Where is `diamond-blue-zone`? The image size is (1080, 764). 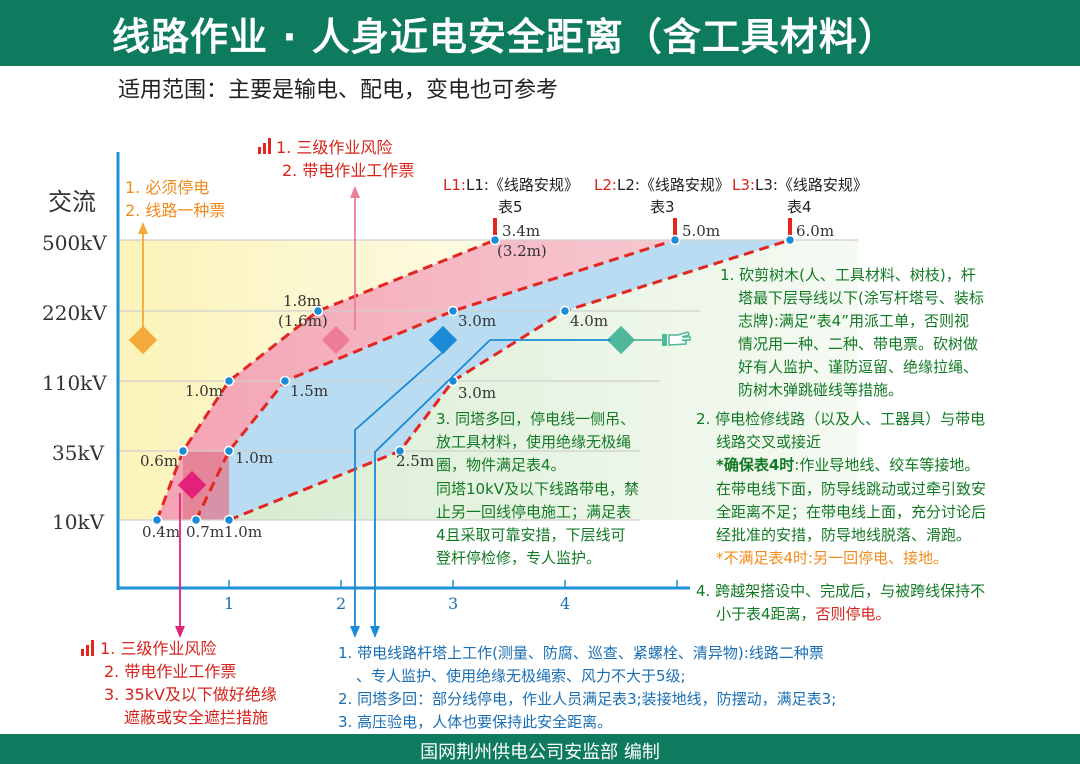 diamond-blue-zone is located at coordinates (443, 340).